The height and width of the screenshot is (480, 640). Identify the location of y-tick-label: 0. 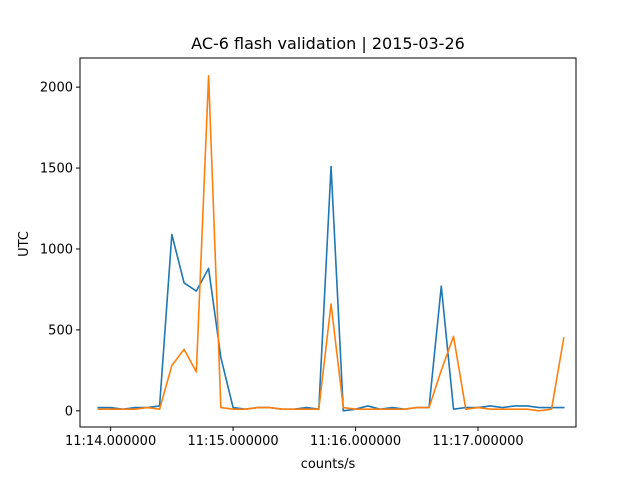
(69, 411).